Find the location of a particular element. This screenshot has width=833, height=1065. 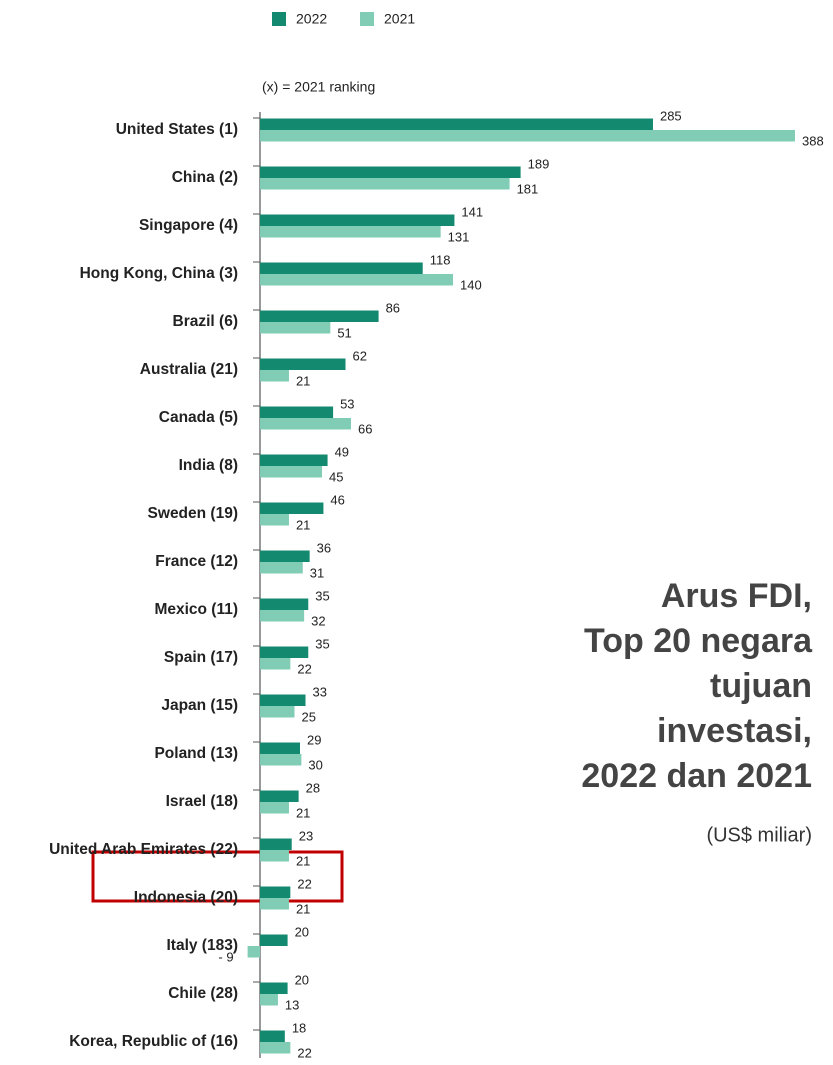

category-label: Poland (13) is located at coordinates (196, 753).